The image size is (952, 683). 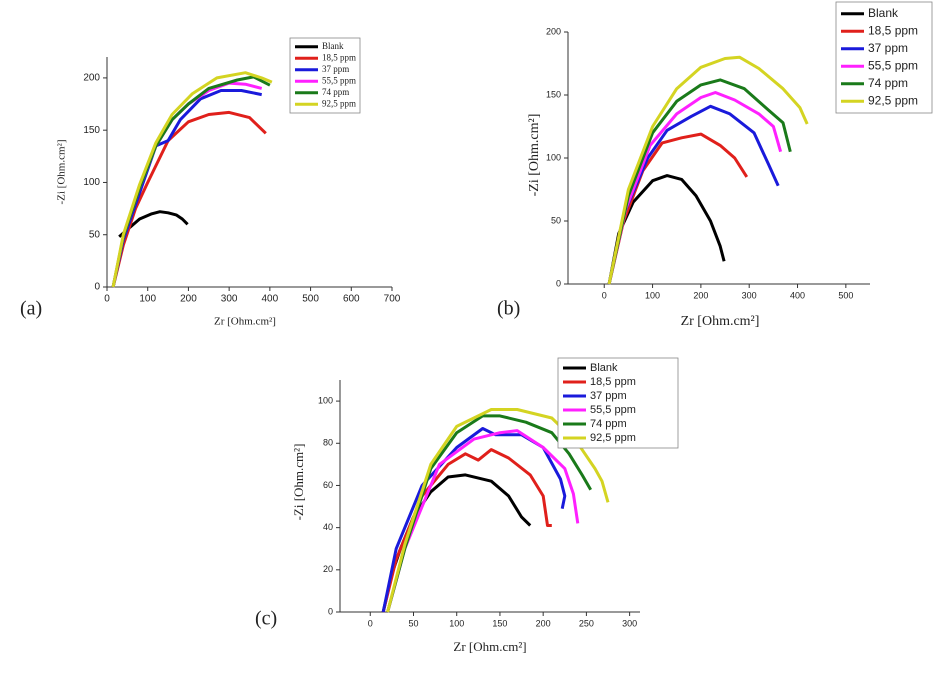 What do you see at coordinates (351, 299) in the screenshot?
I see `x-tick-label: 600` at bounding box center [351, 299].